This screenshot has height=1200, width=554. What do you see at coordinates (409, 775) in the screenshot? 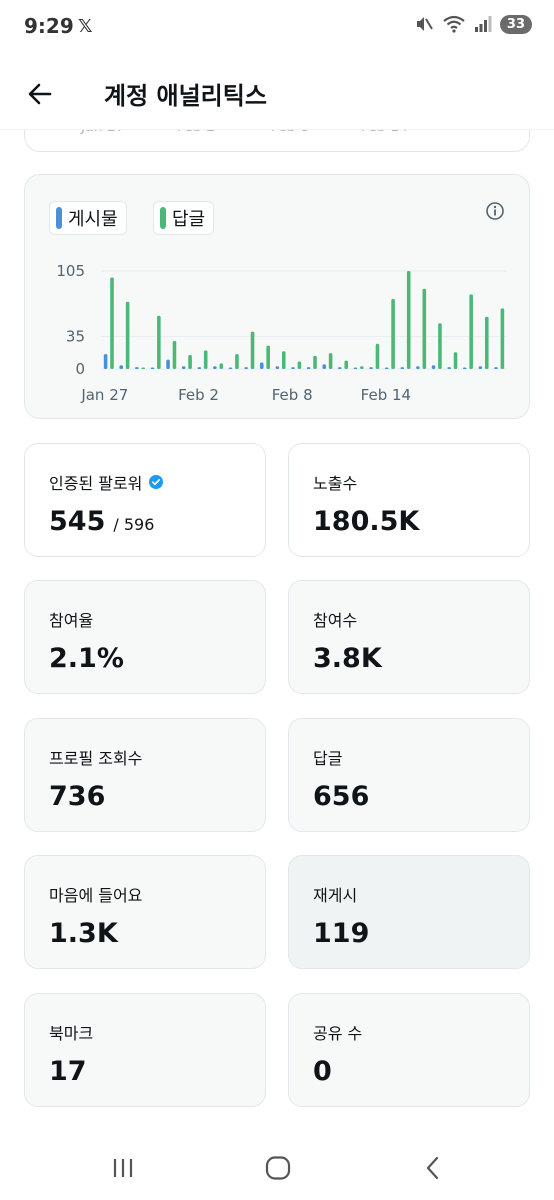
I see `stat-card-replies: 답글 656` at bounding box center [409, 775].